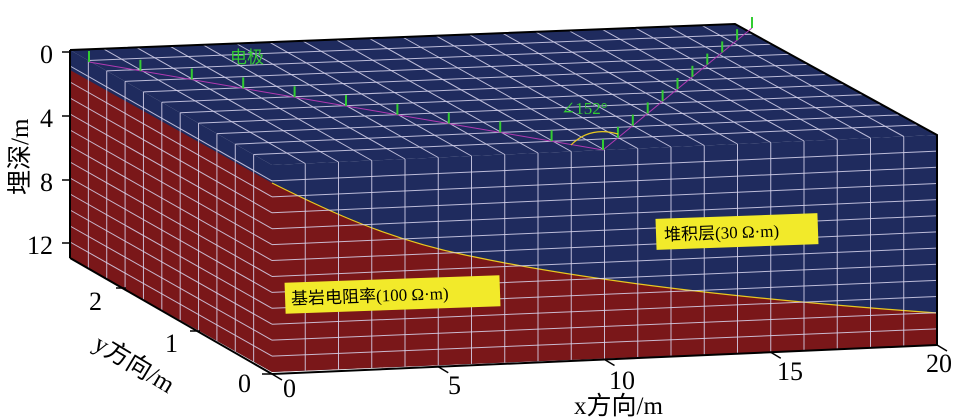  I want to click on x-axis-ticks, so click(609, 362).